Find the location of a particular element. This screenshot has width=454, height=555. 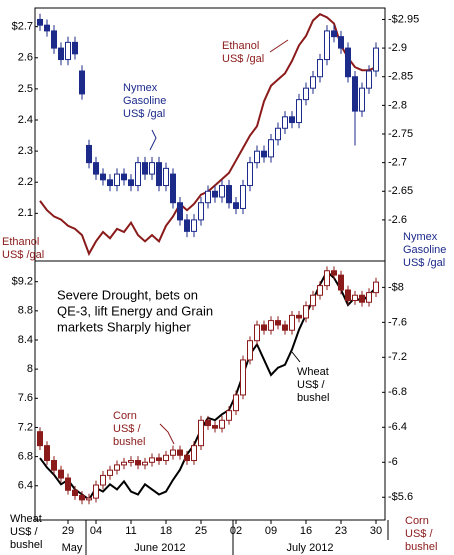

x-tick-label: 18 is located at coordinates (166, 531).